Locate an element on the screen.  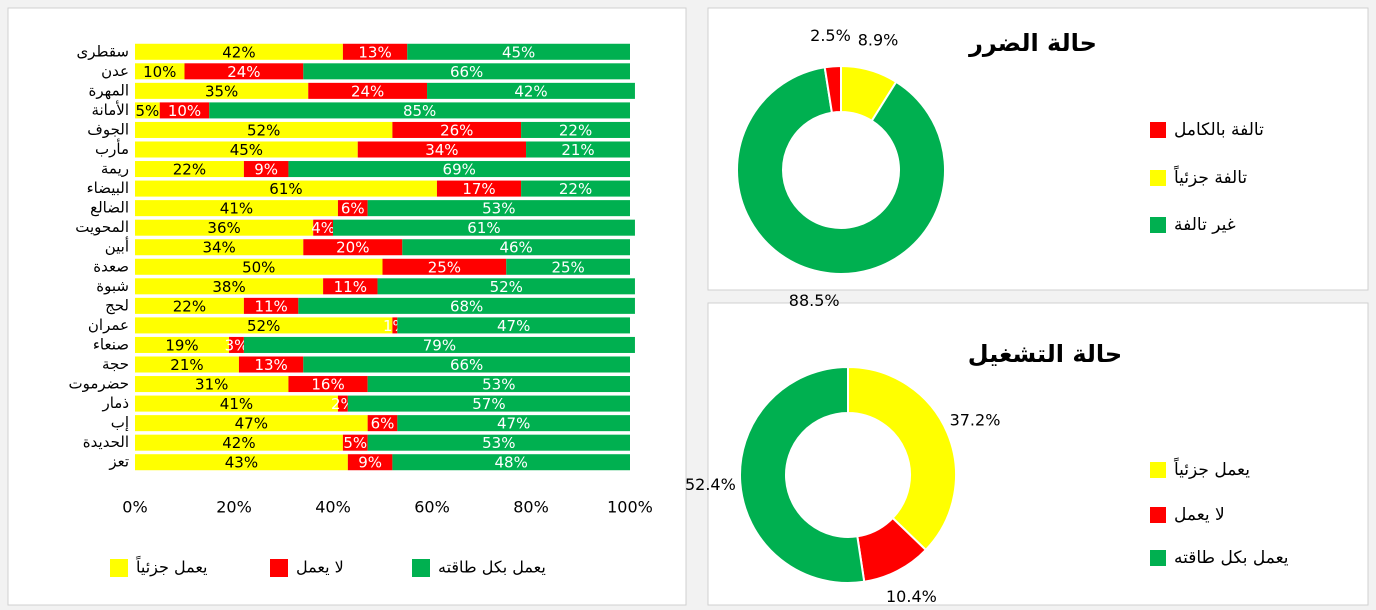
data-label: 2.5% is located at coordinates (830, 35).